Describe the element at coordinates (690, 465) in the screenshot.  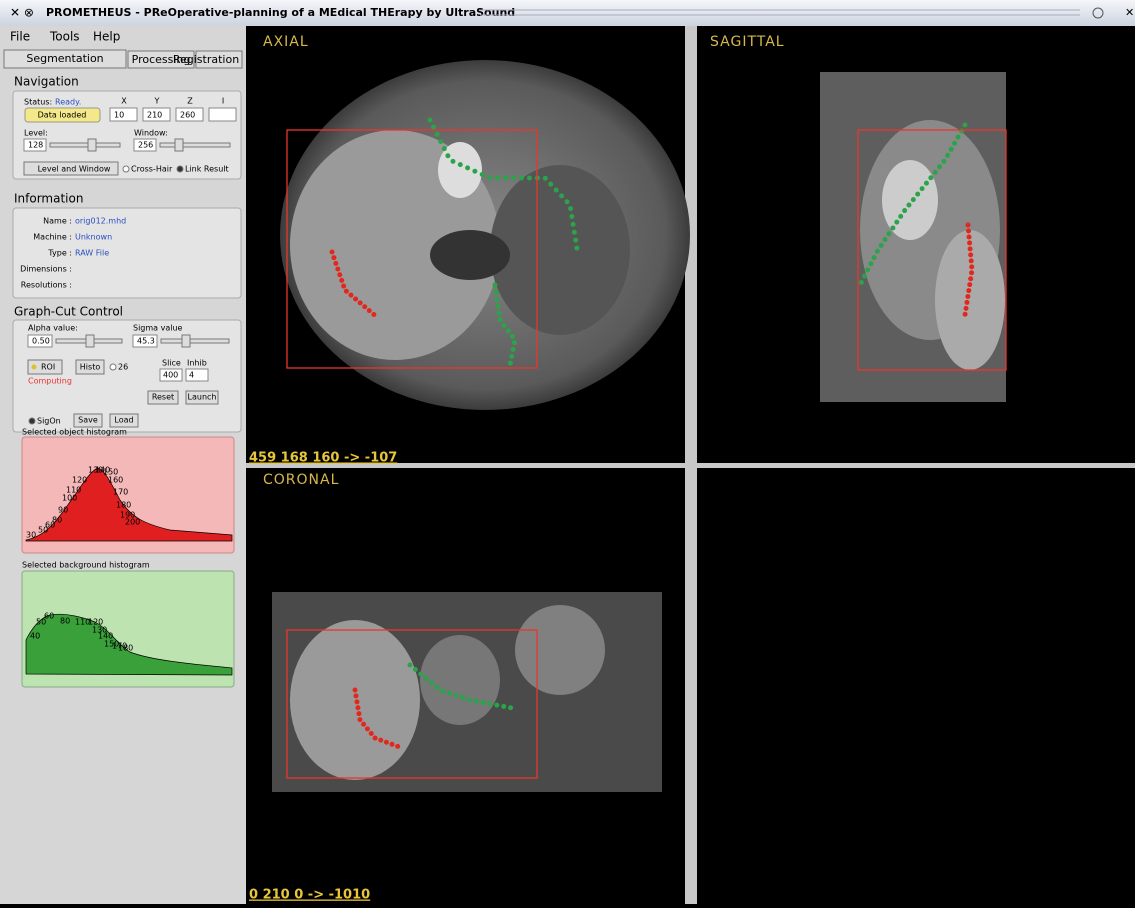
I see `splitter` at that location.